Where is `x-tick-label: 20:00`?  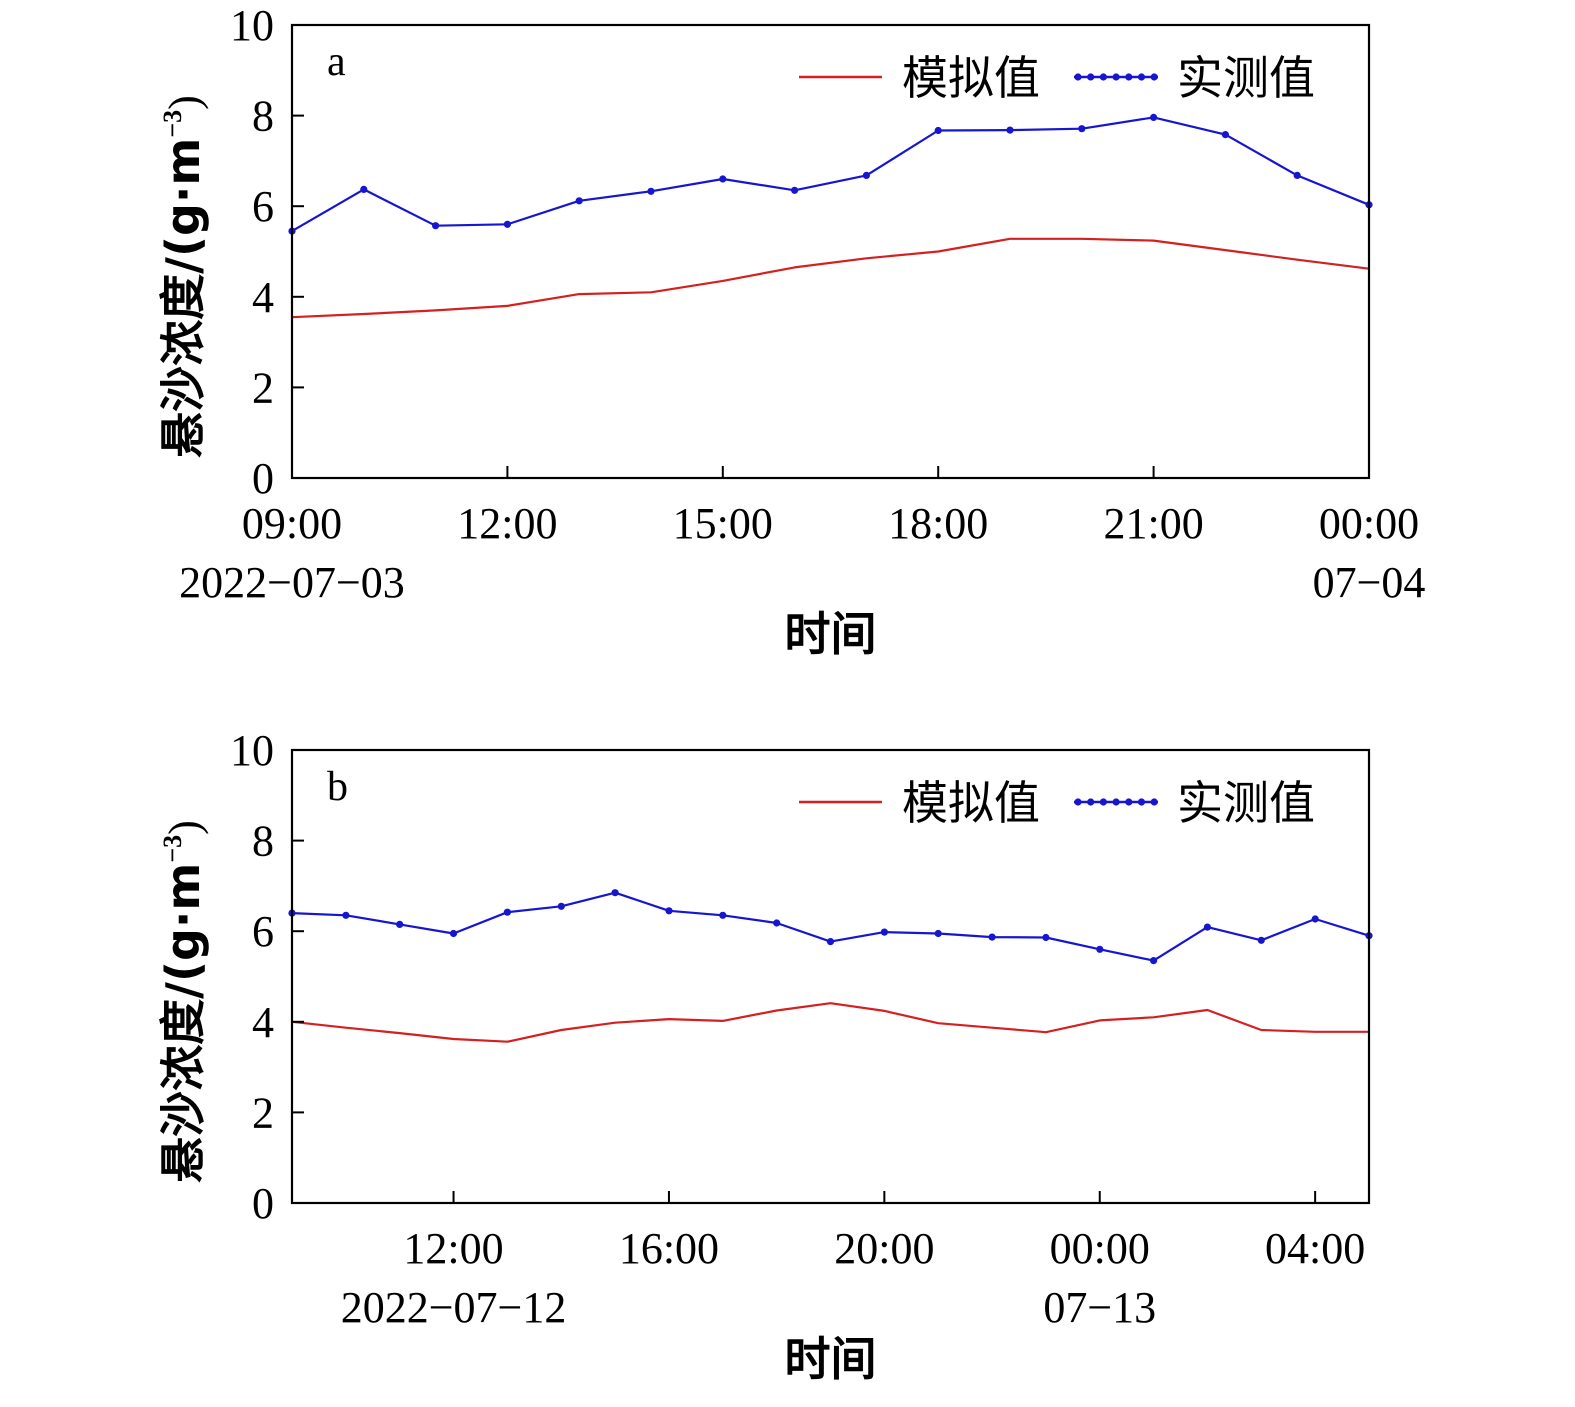
x-tick-label: 20:00 is located at coordinates (884, 1248).